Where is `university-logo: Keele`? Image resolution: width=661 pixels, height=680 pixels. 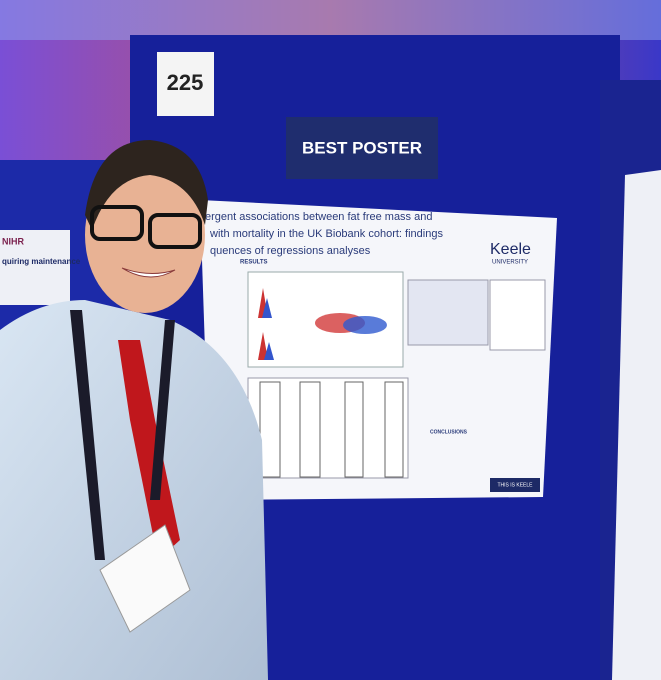
university-logo: Keele is located at coordinates (510, 249).